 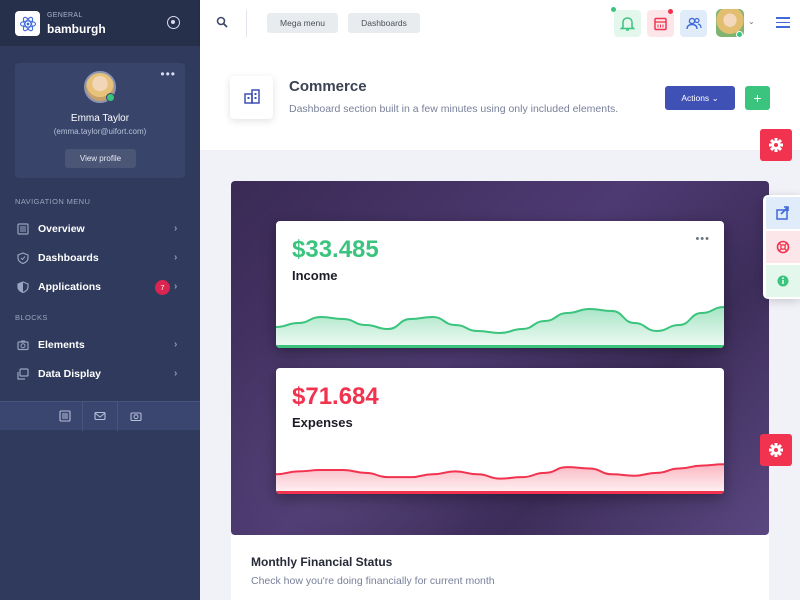 What do you see at coordinates (61, 345) in the screenshot?
I see `sidebar-item-label: Elements` at bounding box center [61, 345].